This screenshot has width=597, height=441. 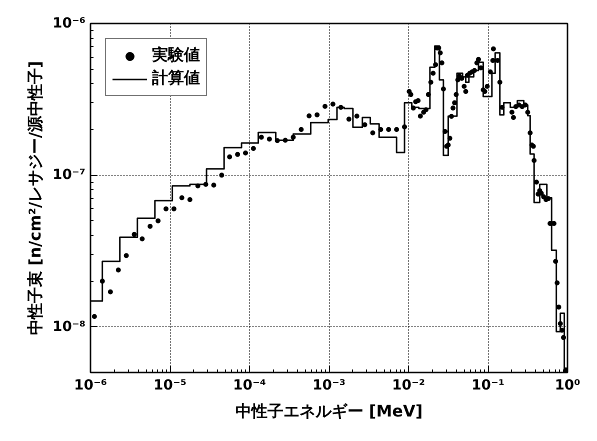 I want to click on y-tick-label: 10⁻⁷, so click(x=69, y=175).